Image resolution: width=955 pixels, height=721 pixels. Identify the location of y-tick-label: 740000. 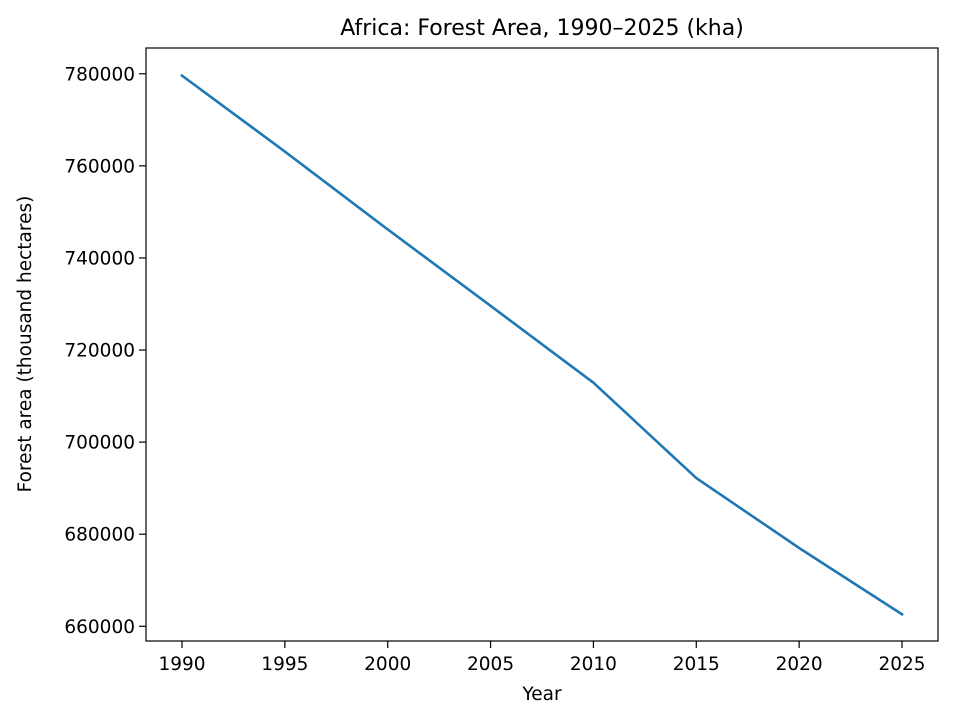
(99, 258).